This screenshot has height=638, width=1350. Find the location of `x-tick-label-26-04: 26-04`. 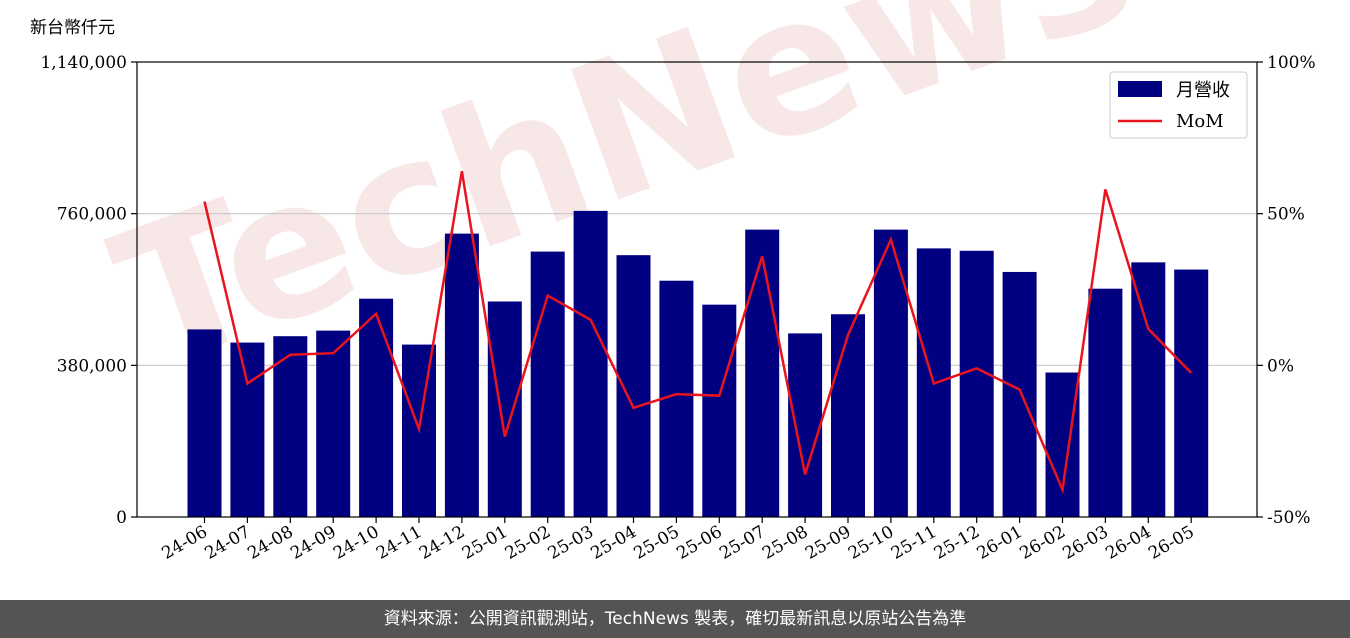

x-tick-label-26-04: 26-04 is located at coordinates (1128, 543).